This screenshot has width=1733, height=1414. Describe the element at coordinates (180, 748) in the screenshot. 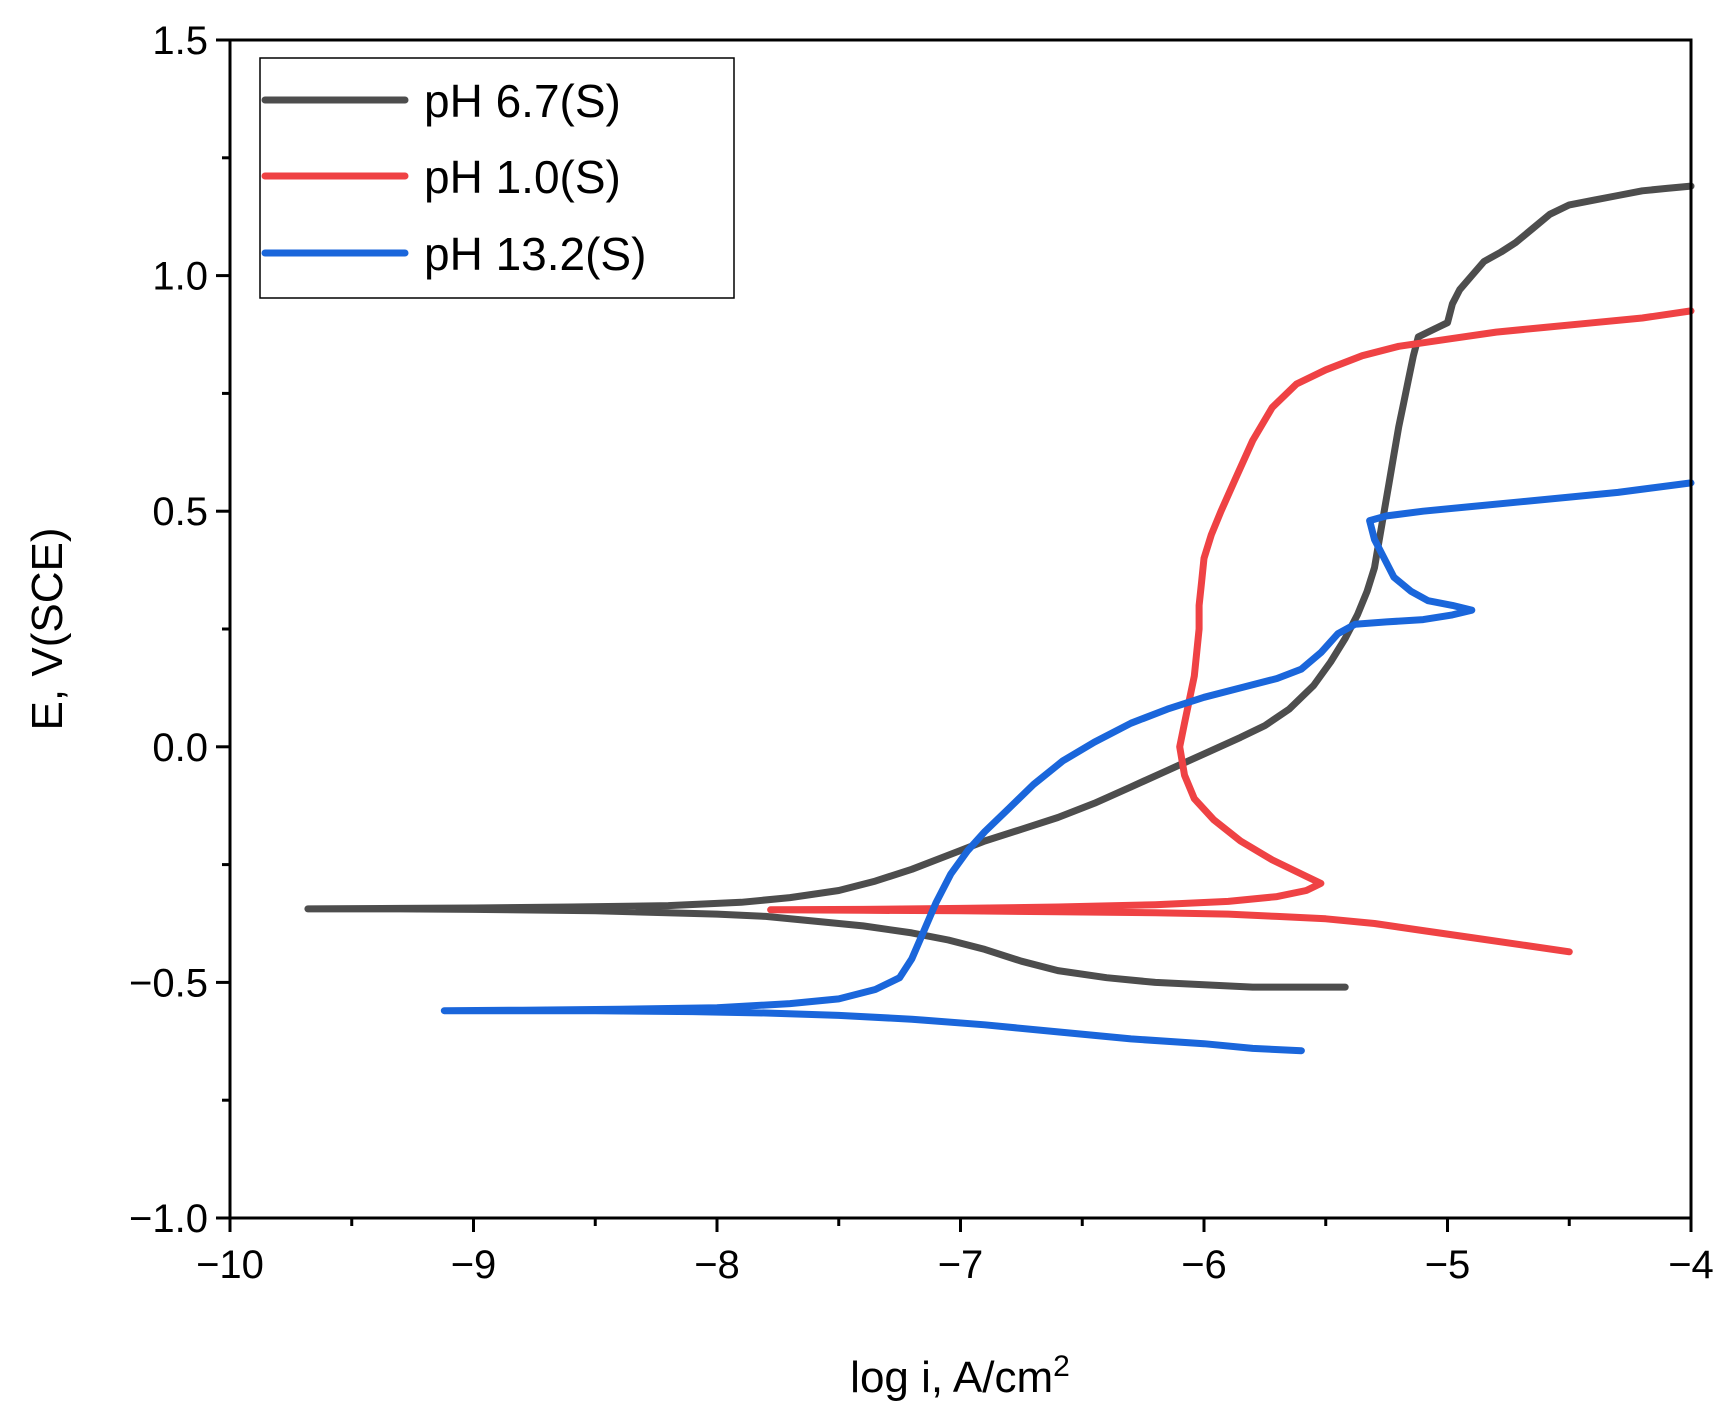

I see `y-tick-label: 0.0` at that location.